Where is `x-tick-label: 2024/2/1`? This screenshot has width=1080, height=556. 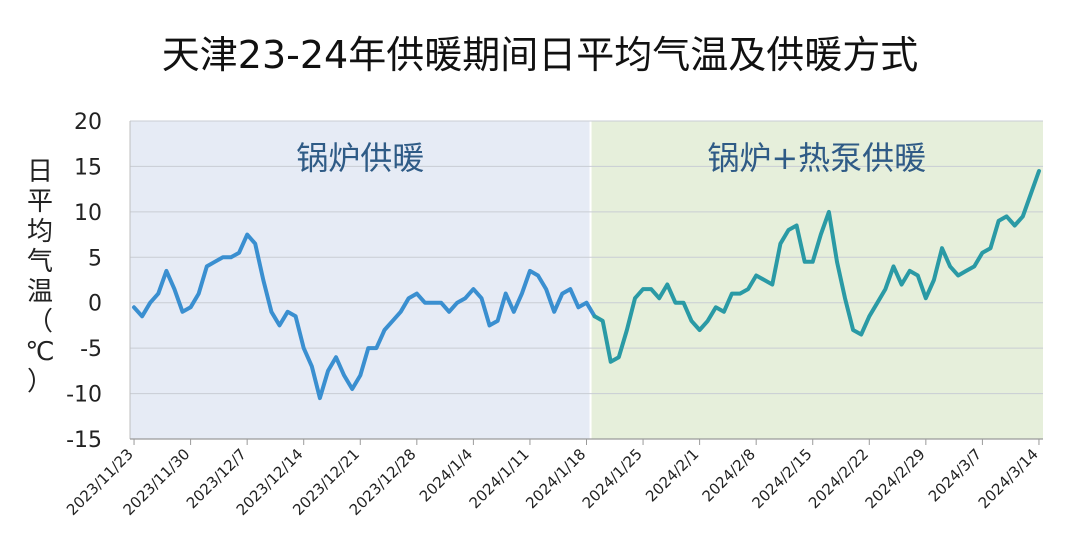
x-tick-label: 2024/2/1 is located at coordinates (672, 475).